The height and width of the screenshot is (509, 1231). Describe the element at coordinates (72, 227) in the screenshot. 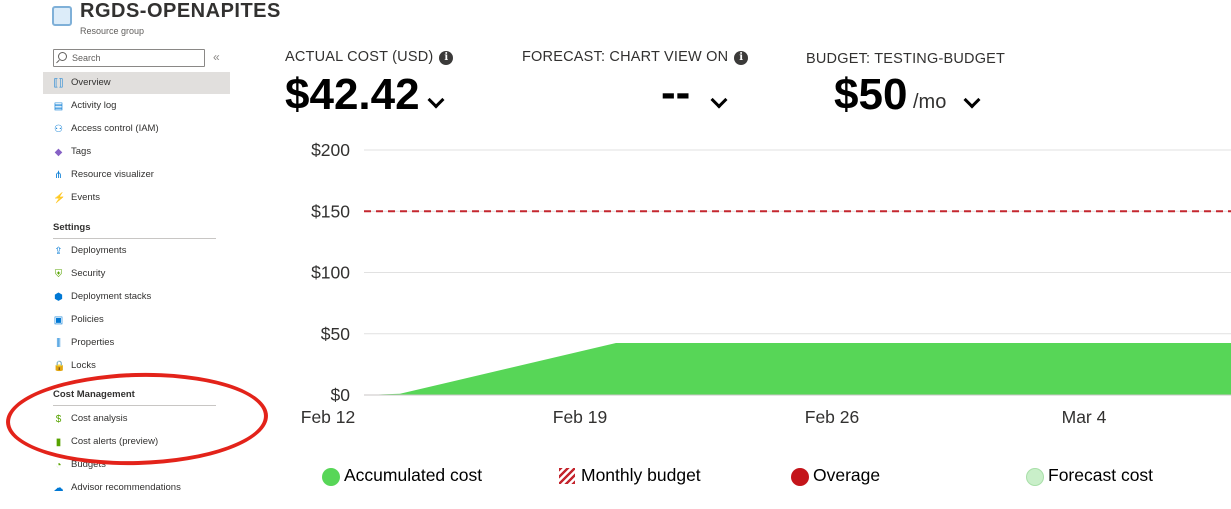

I see `settings-section-title: Settings` at that location.